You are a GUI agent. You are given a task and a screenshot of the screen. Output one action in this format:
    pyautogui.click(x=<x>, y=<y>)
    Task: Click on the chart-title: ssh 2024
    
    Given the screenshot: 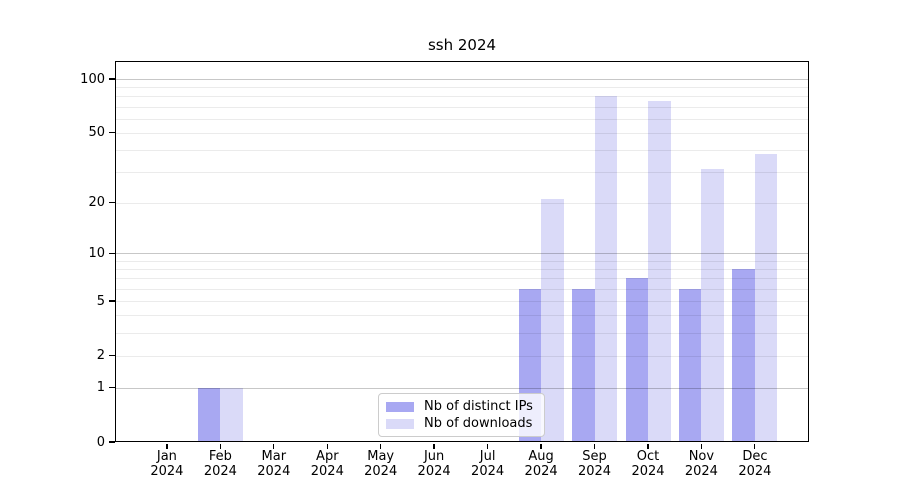 What is the action you would take?
    pyautogui.click(x=462, y=45)
    